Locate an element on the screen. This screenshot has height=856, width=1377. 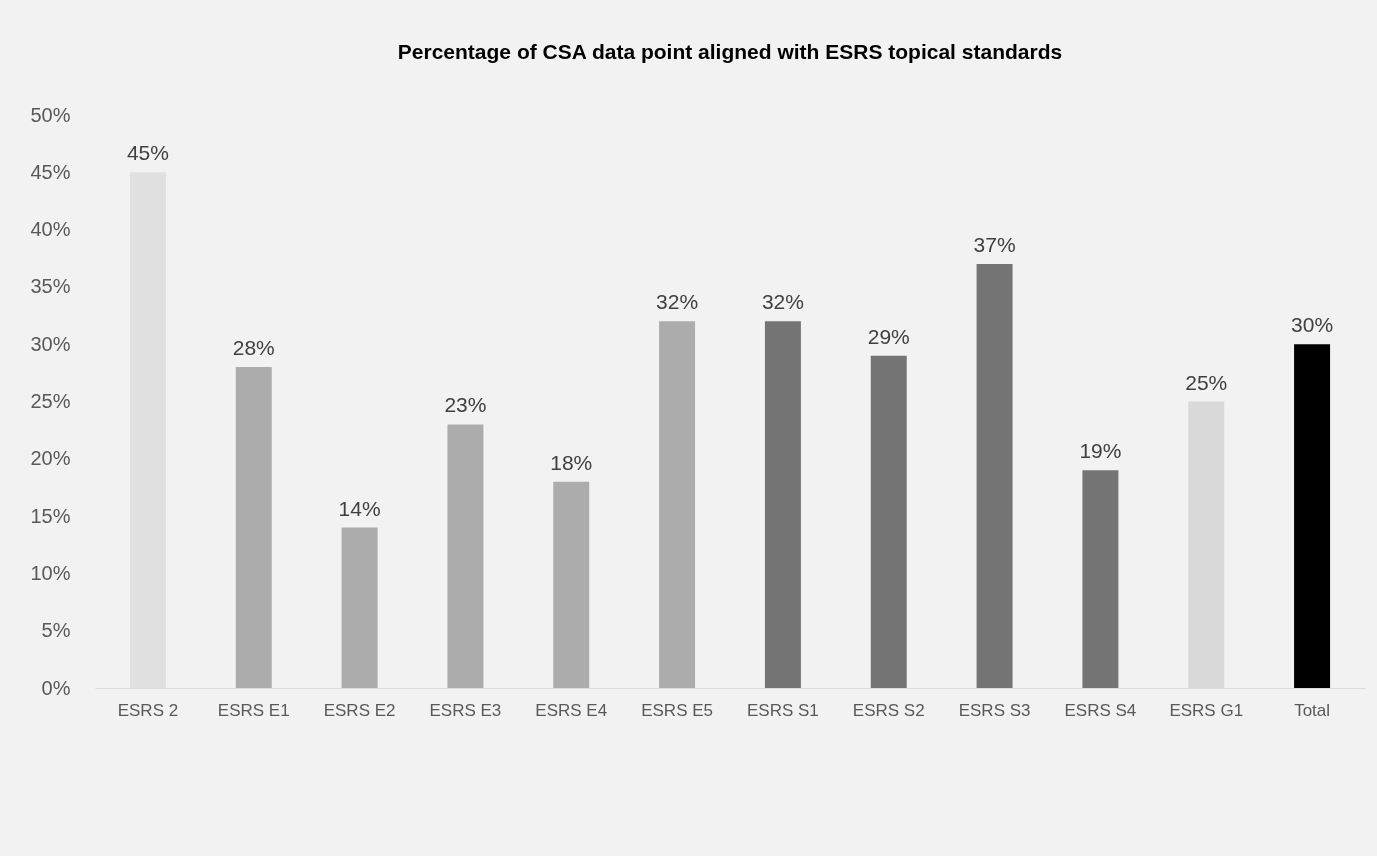
y-tick-label: 10% is located at coordinates (50, 572).